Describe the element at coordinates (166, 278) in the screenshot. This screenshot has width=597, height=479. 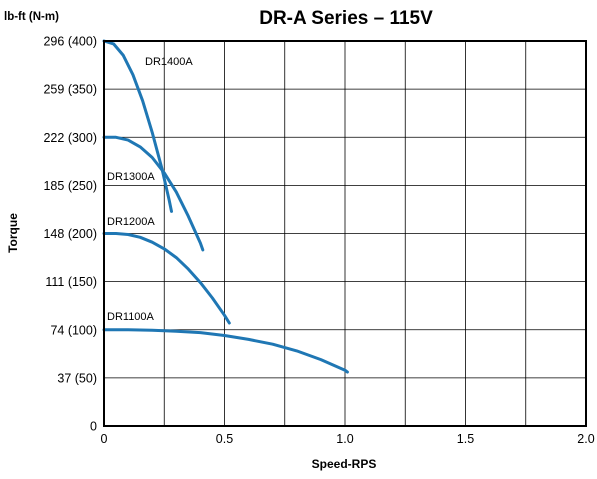
I see `series-line-dr1200a` at that location.